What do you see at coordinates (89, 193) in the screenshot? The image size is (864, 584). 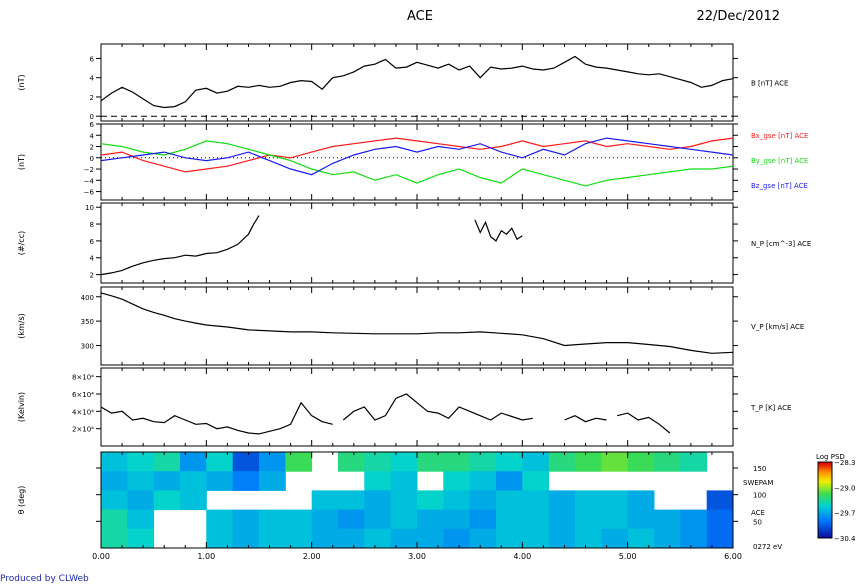 I see `y-tick-label: −6` at bounding box center [89, 193].